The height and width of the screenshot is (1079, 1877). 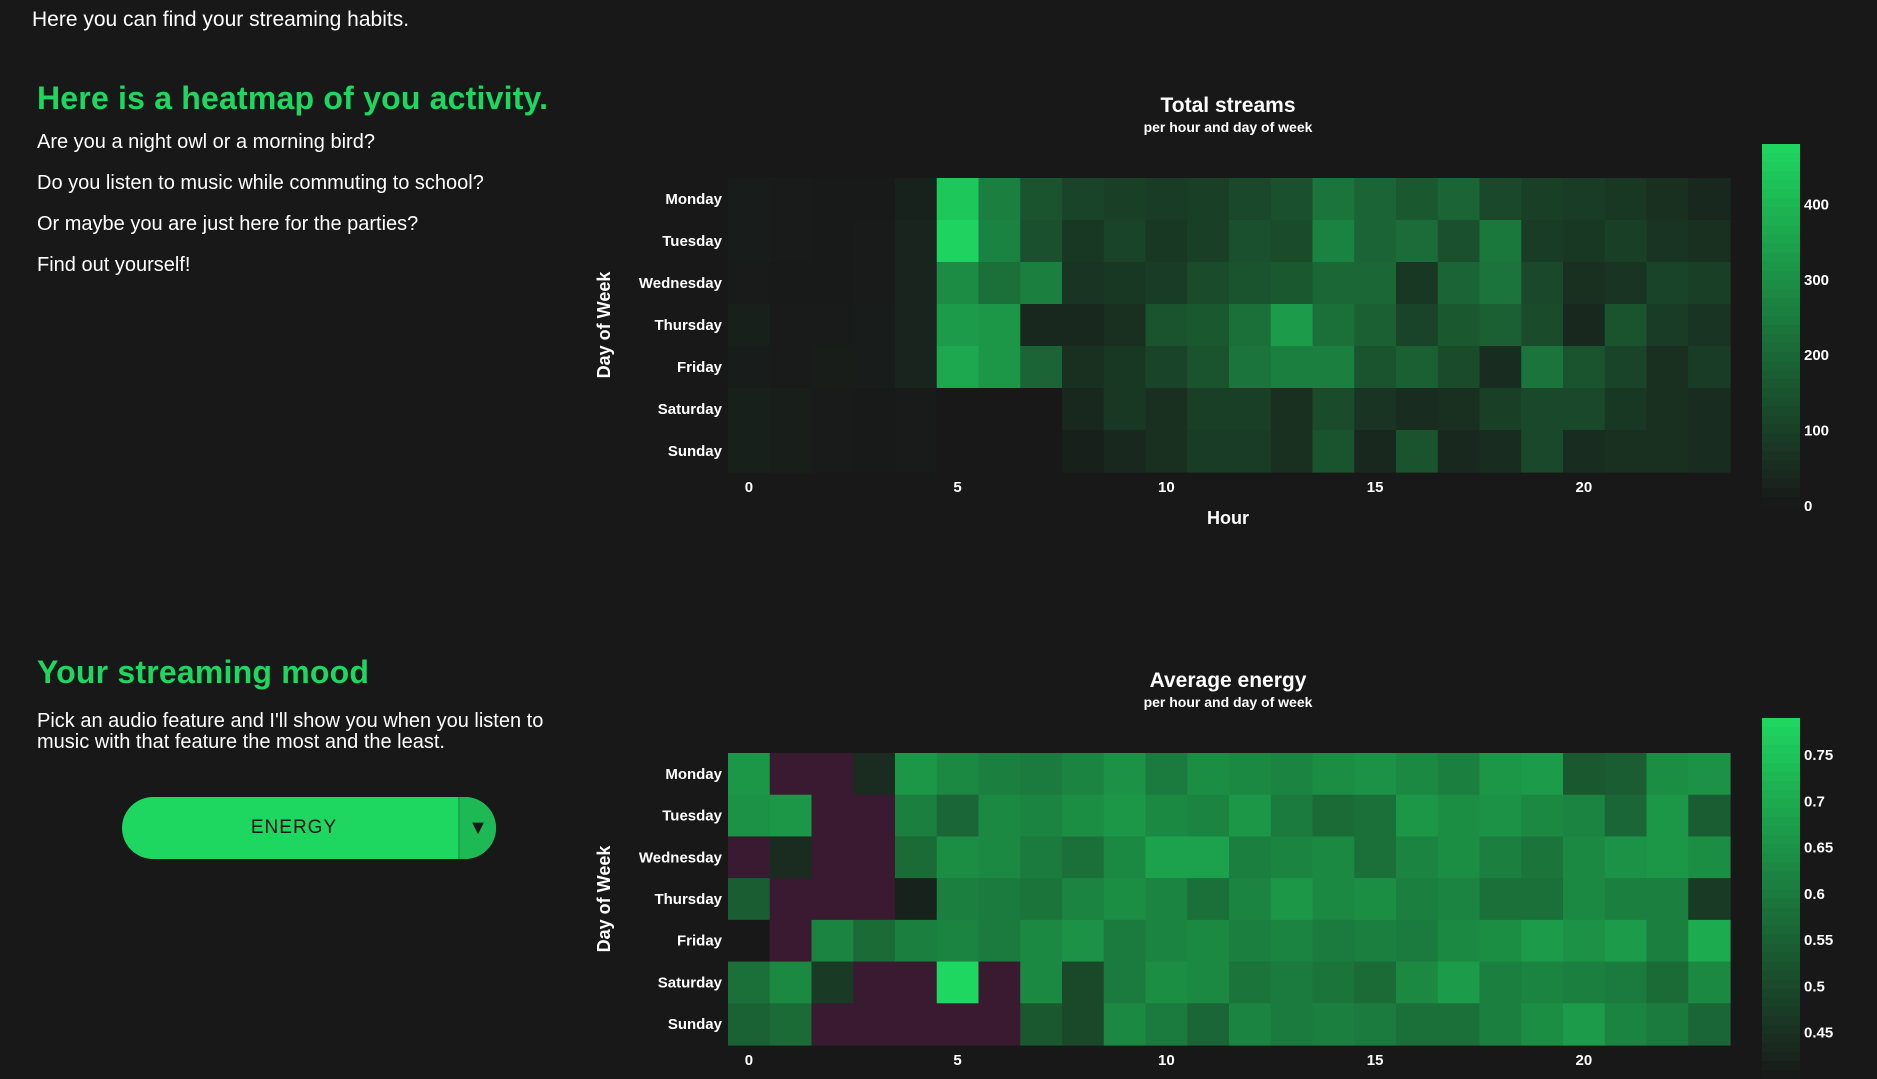 I want to click on y-tick-label: Saturday, so click(x=690, y=409).